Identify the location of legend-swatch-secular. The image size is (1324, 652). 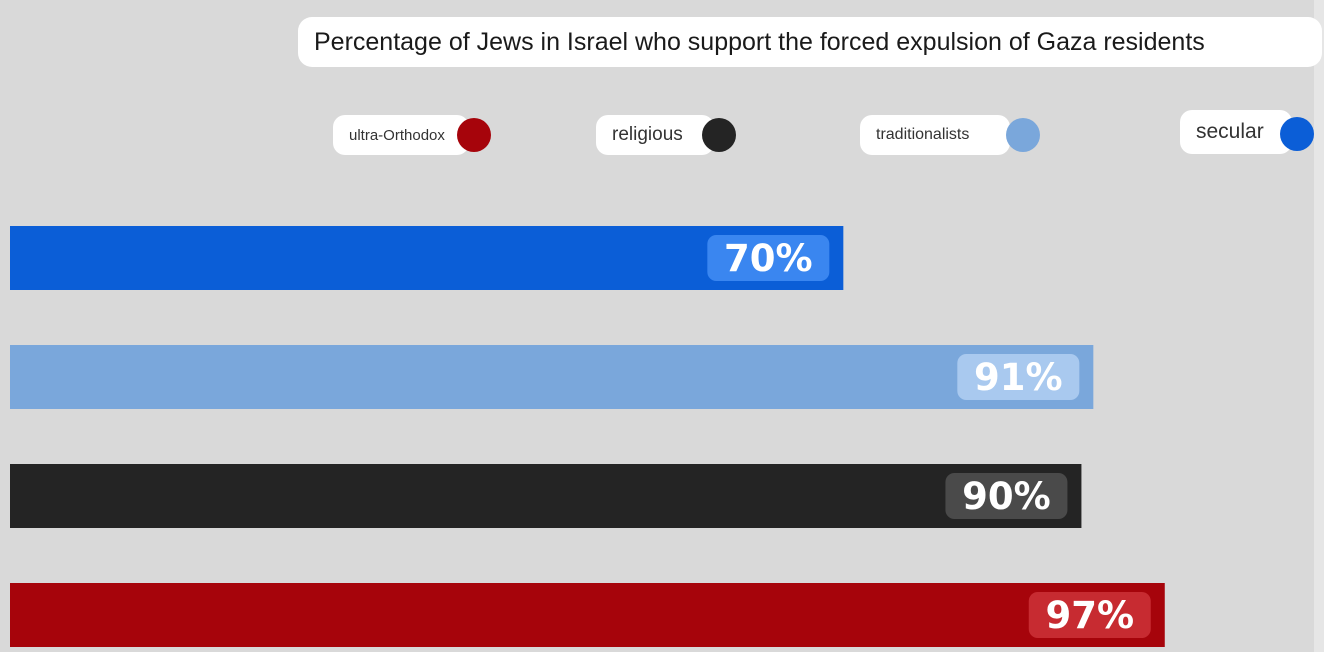
(1297, 134).